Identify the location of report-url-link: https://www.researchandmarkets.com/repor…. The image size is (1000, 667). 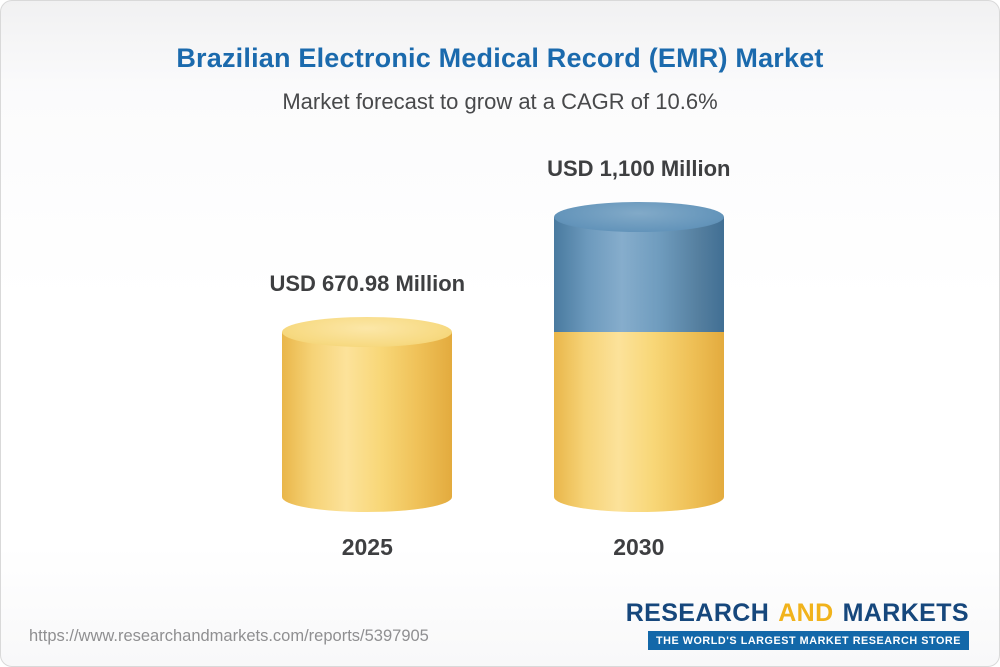
(229, 636).